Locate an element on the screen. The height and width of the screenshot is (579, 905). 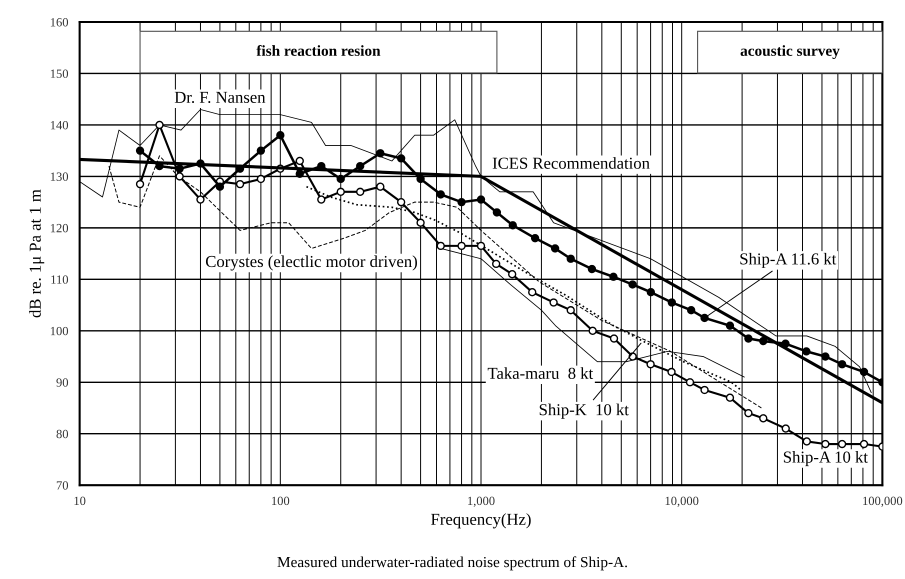
y-tick-label: 110 is located at coordinates (59, 279).